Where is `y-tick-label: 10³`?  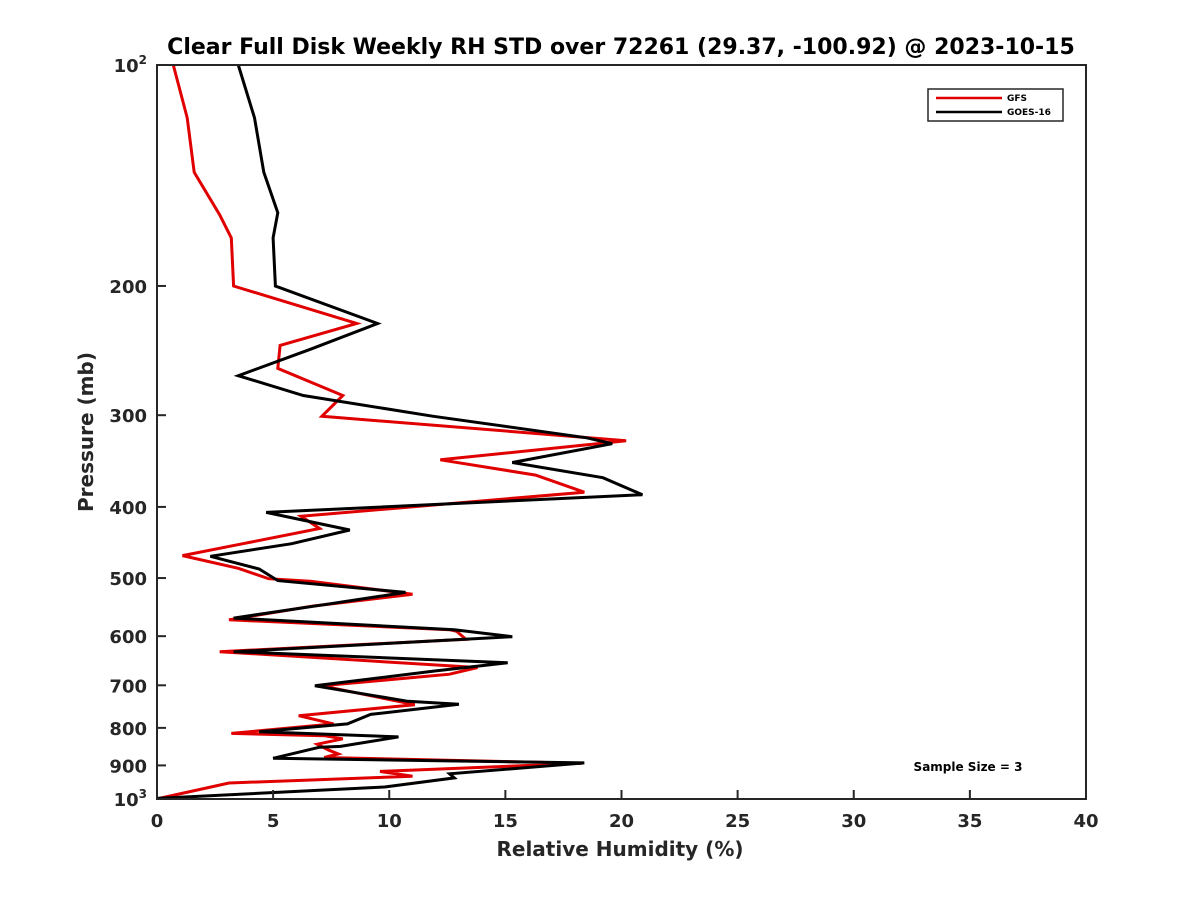 y-tick-label: 10³ is located at coordinates (130, 799).